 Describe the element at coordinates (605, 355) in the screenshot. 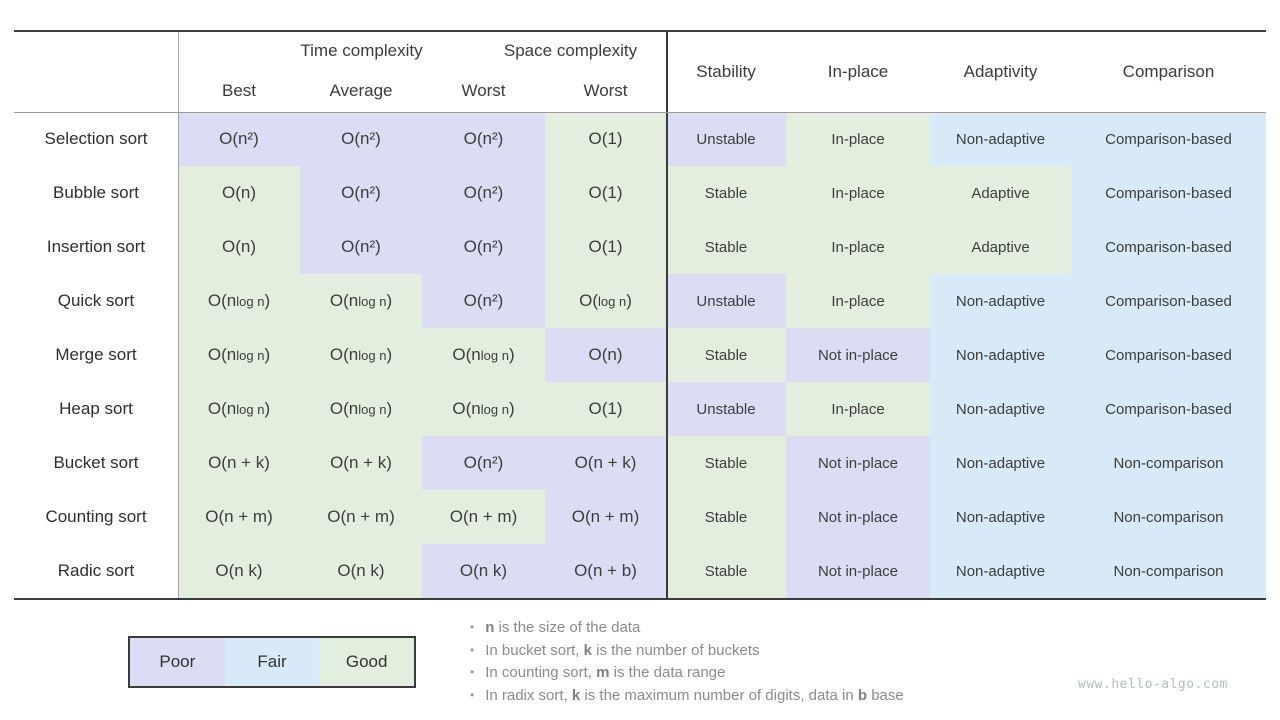

I see `cell-space-worst: O(n)` at that location.